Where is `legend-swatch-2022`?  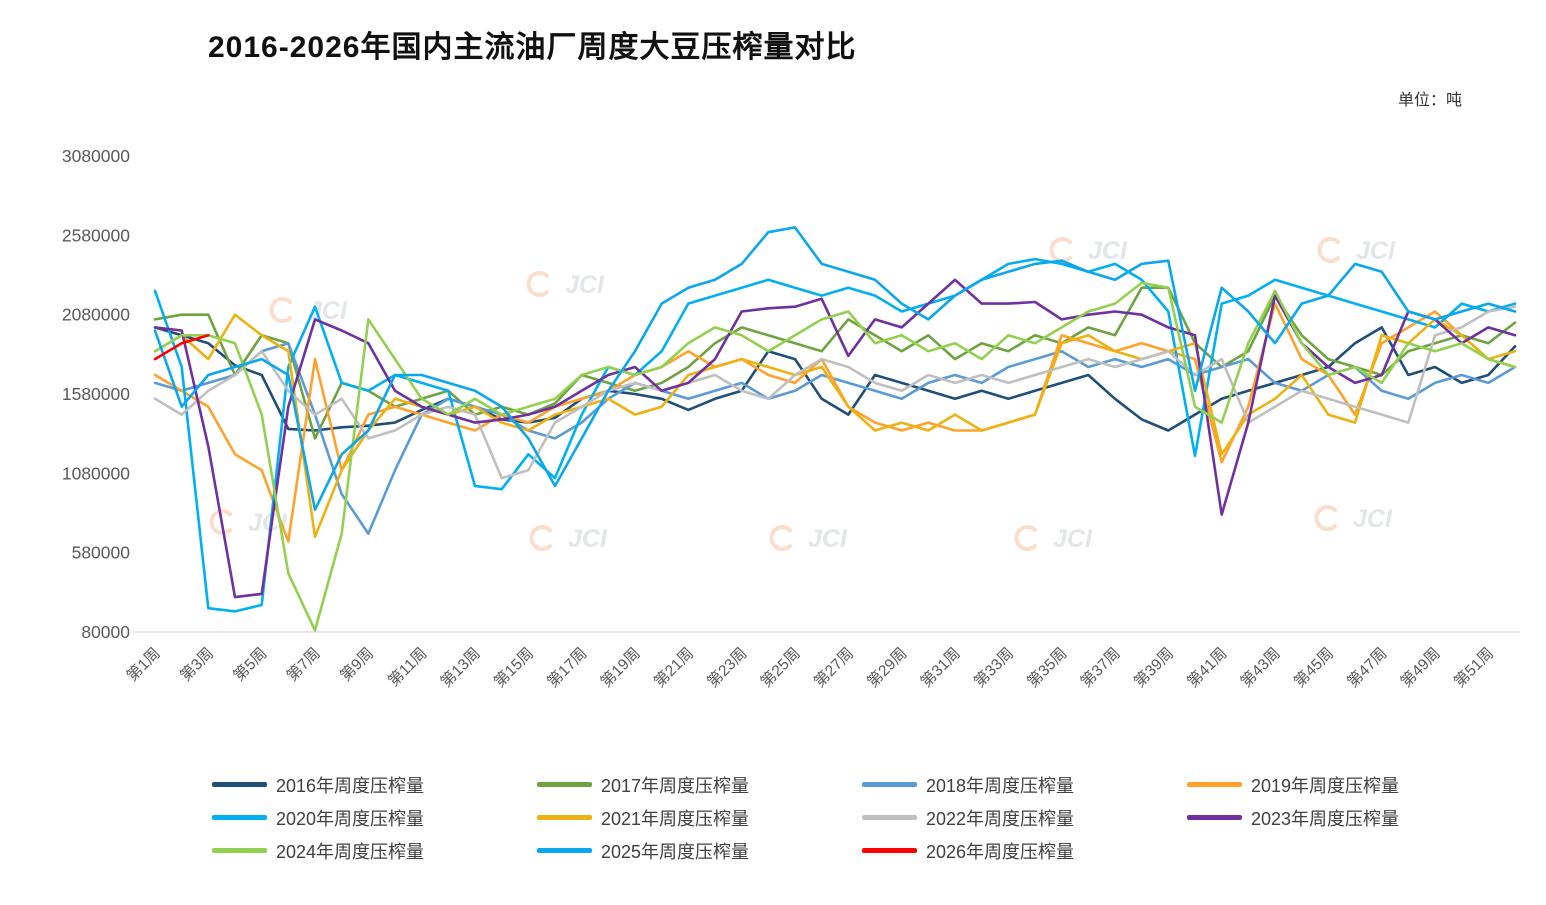 legend-swatch-2022 is located at coordinates (889, 817).